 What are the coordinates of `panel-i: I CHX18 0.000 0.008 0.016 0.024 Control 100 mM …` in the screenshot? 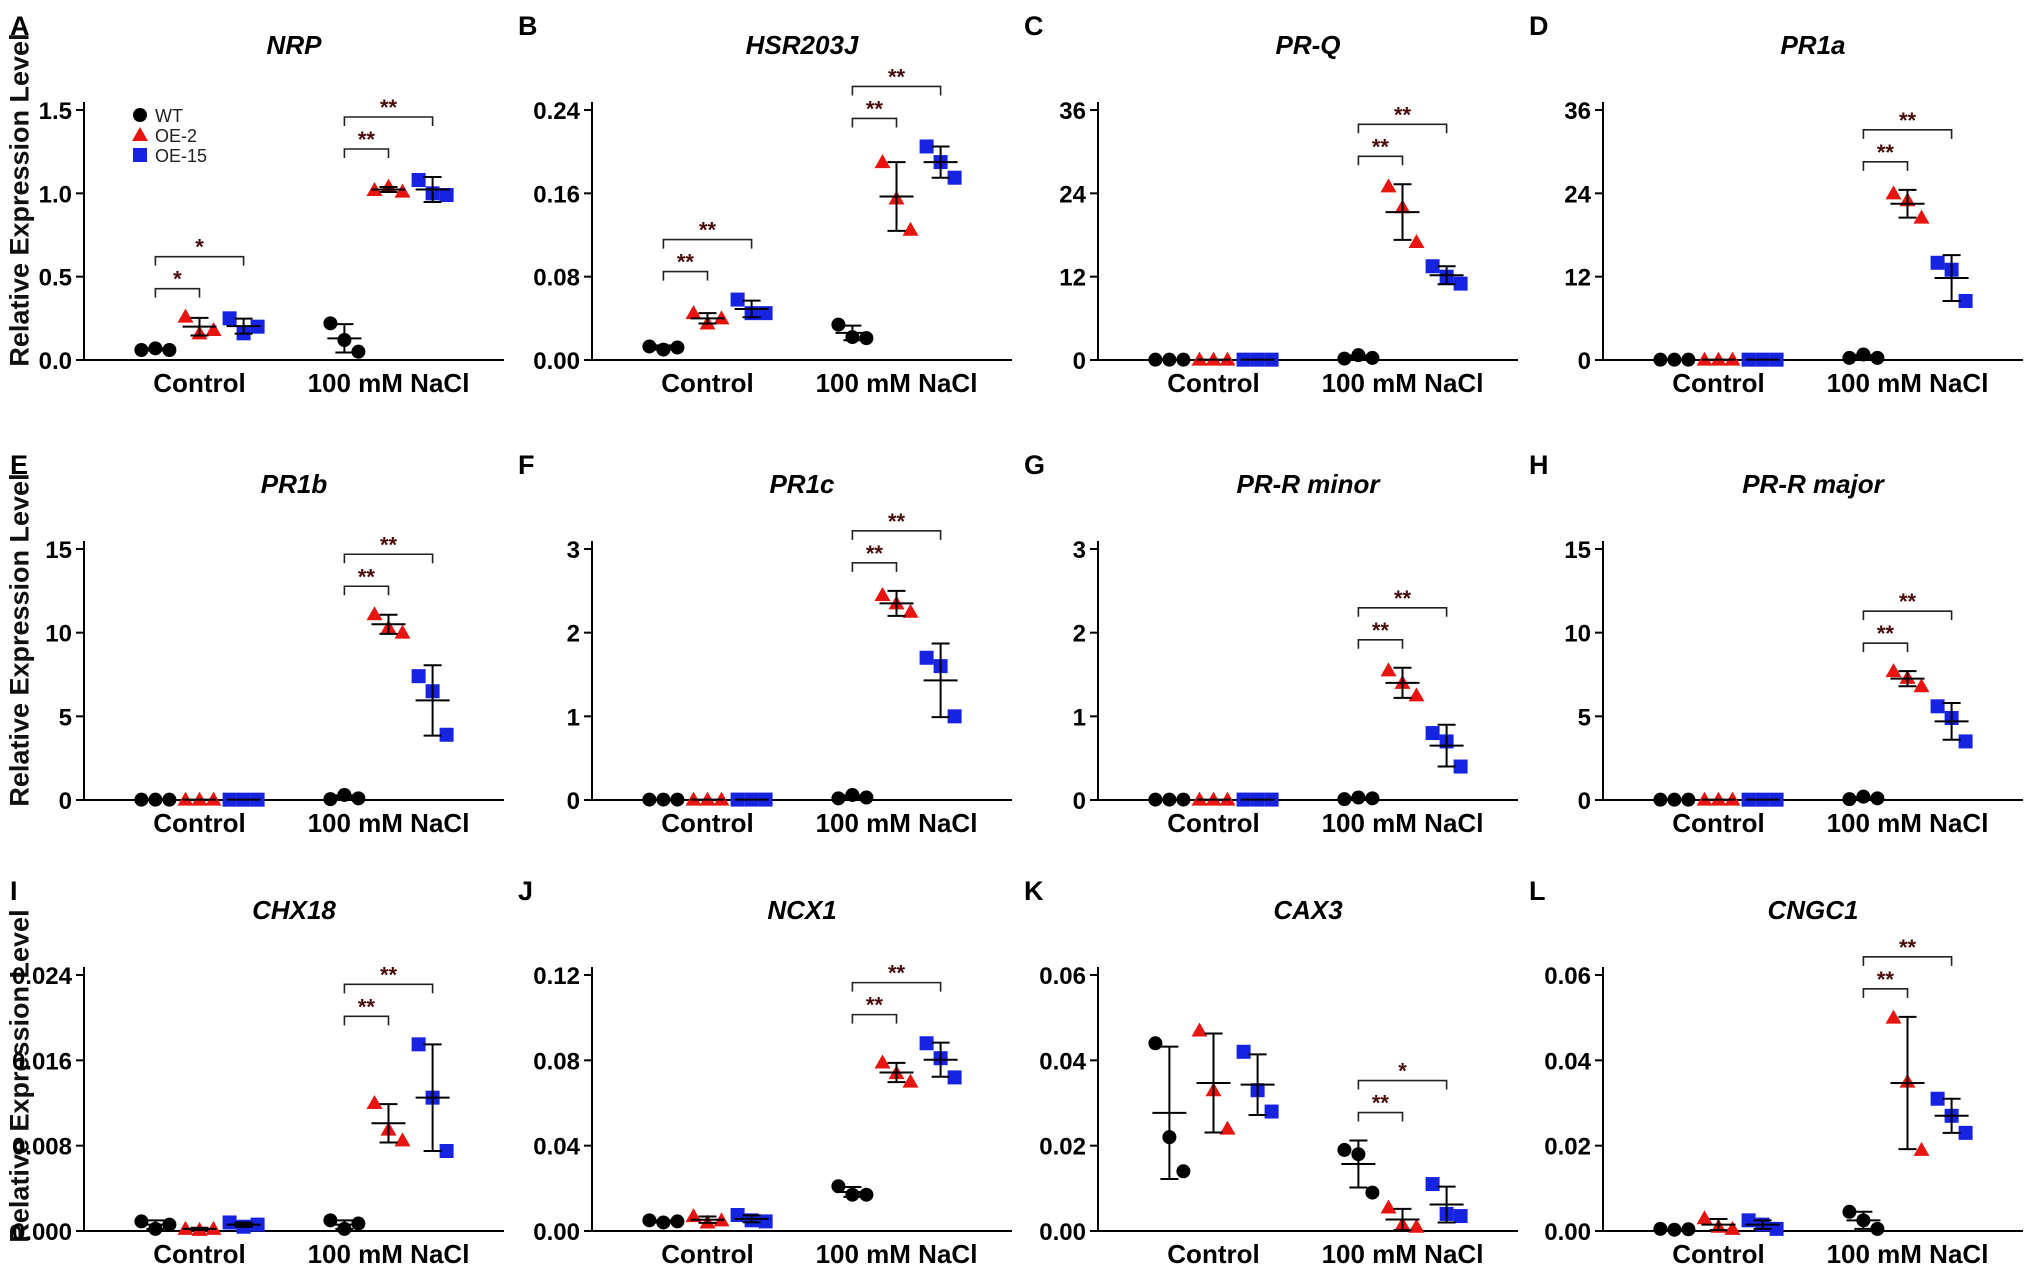 It's located at (257, 1072).